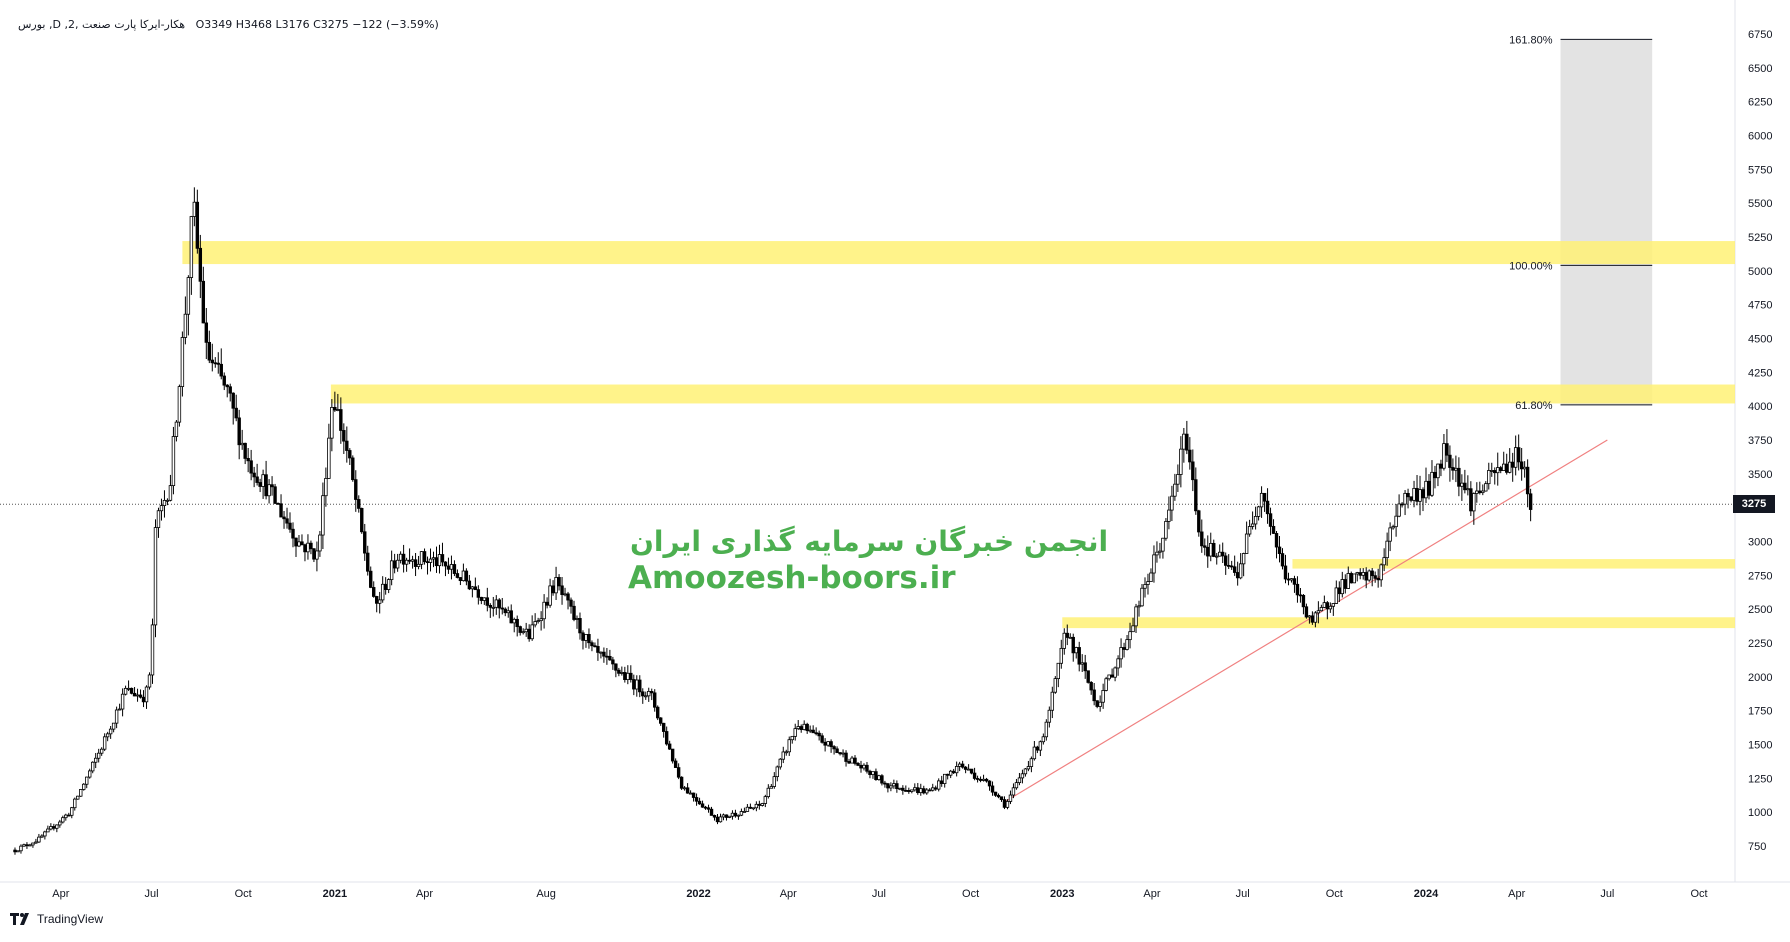 The image size is (1790, 942). Describe the element at coordinates (879, 894) in the screenshot. I see `time-tick-label: Jul` at that location.